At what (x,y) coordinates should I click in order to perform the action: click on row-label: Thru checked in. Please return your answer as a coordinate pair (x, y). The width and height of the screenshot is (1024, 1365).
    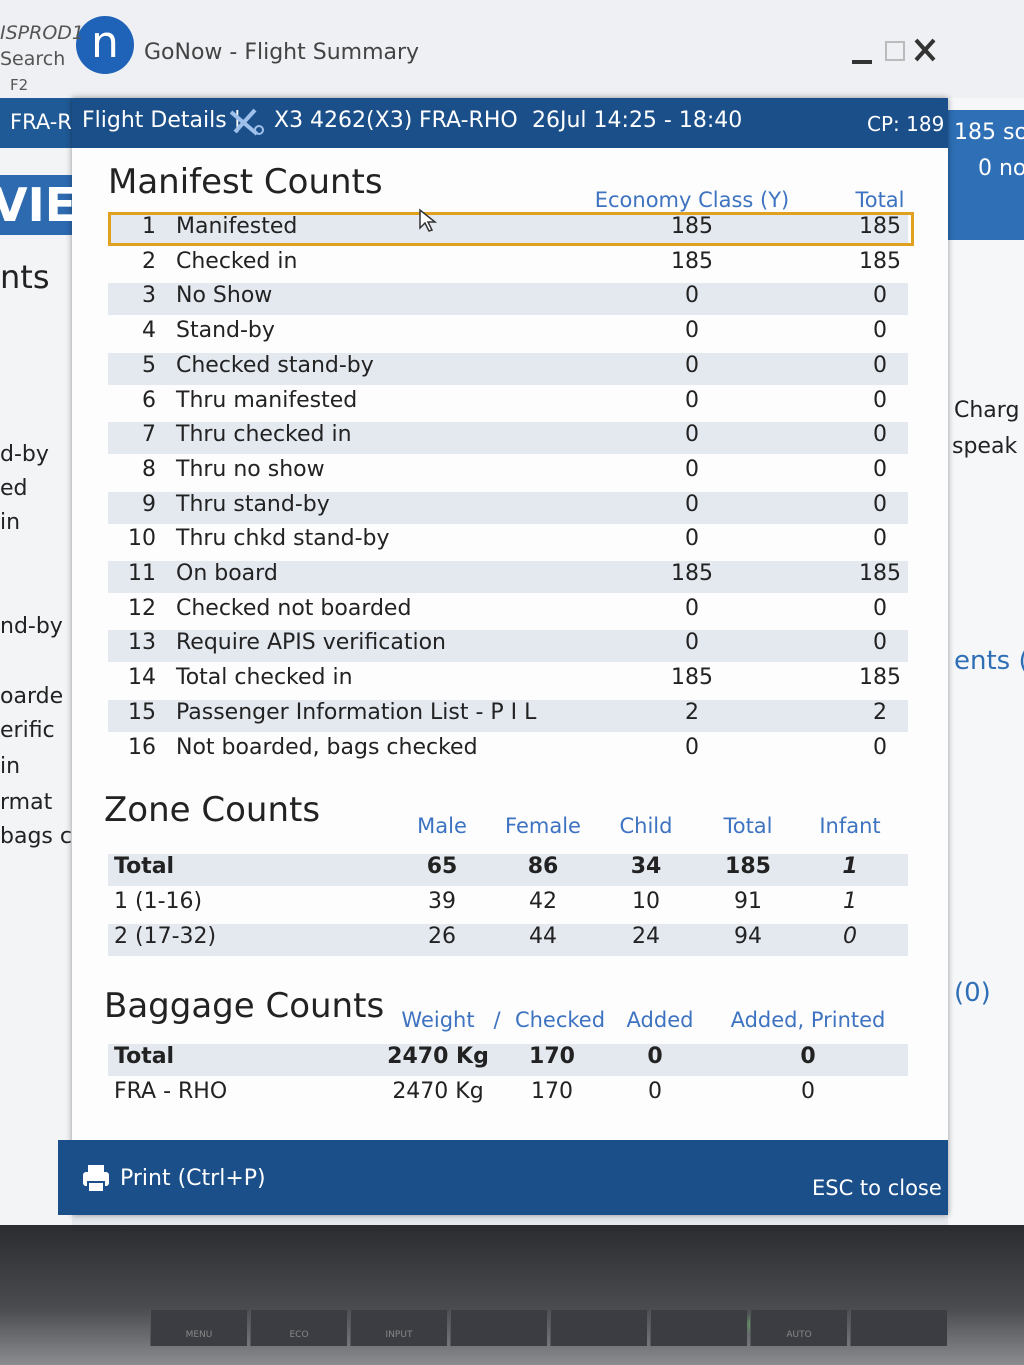
    Looking at the image, I should click on (264, 435).